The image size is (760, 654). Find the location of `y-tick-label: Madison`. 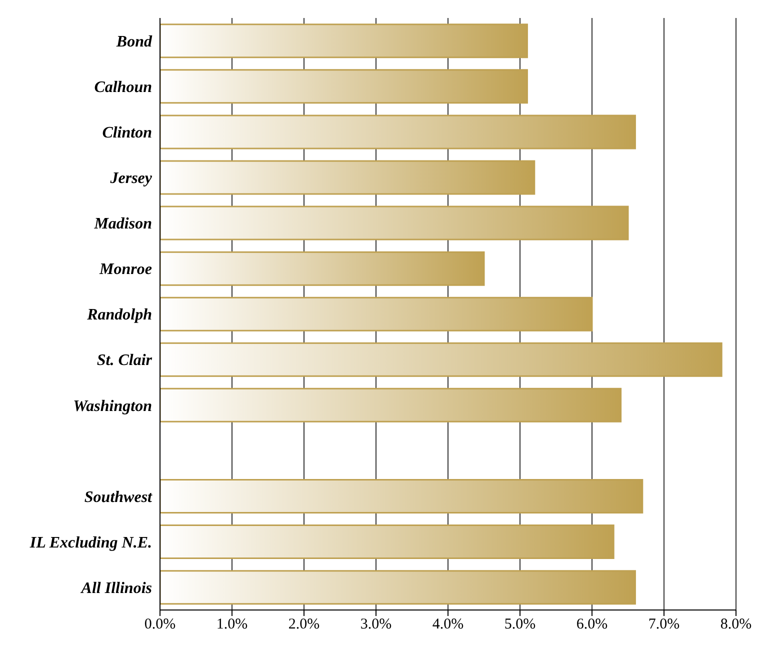

y-tick-label: Madison is located at coordinates (122, 224).